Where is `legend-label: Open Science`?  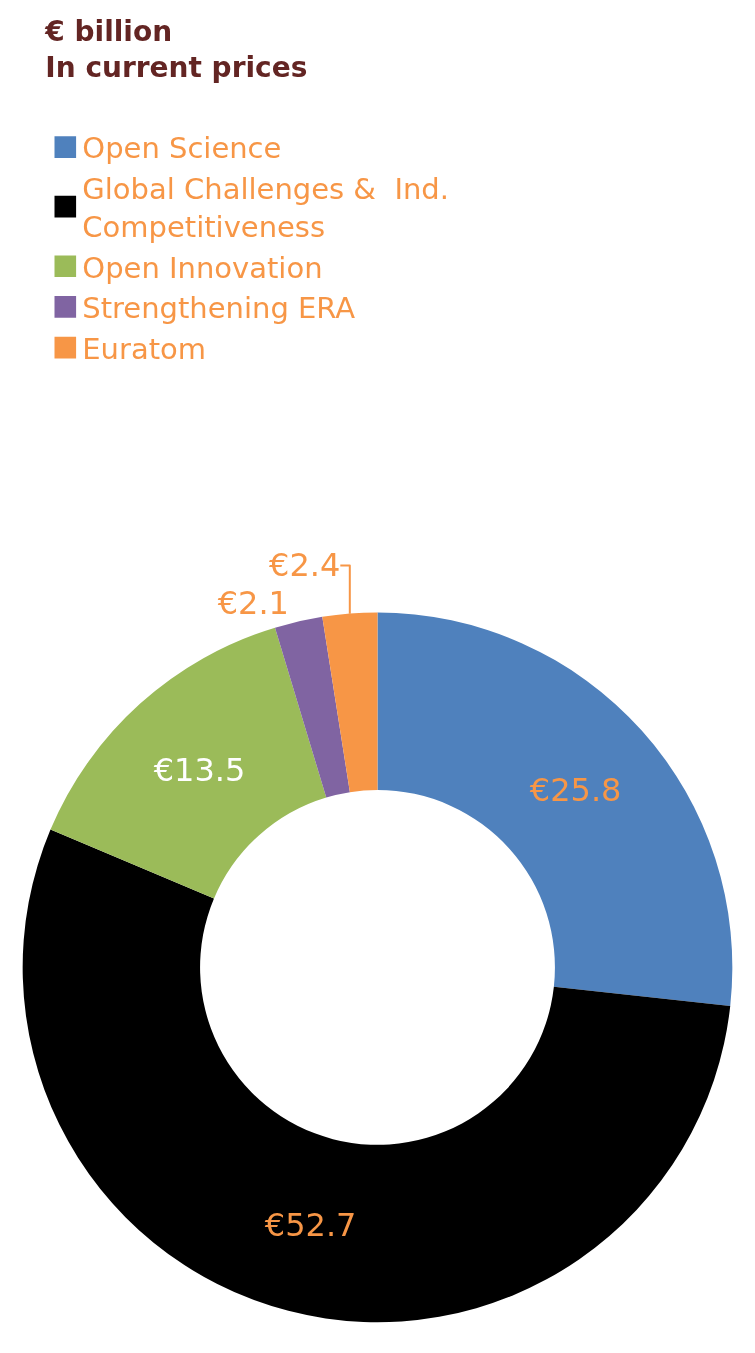 legend-label: Open Science is located at coordinates (182, 148).